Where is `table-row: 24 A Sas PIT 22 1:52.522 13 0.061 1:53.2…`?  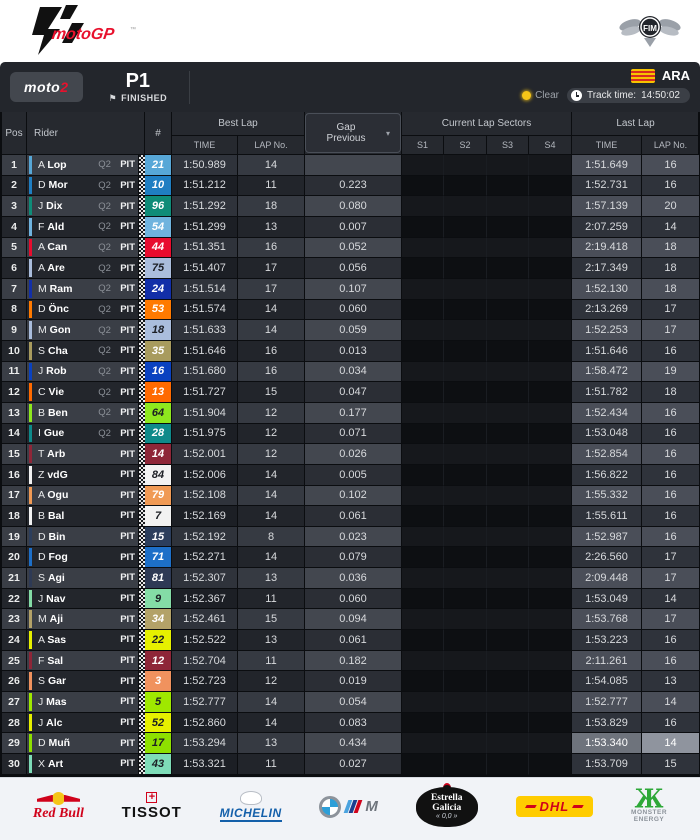
table-row: 24 A Sas PIT 22 1:52.522 13 0.061 1:53.2… is located at coordinates (351, 640).